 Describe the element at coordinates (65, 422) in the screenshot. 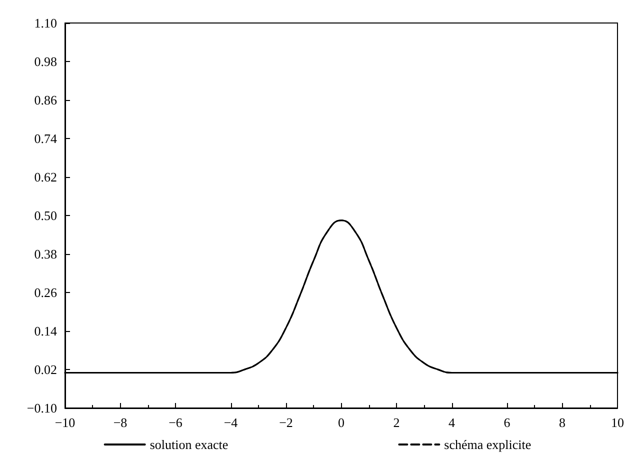

I see `x-tick-label: −10` at that location.